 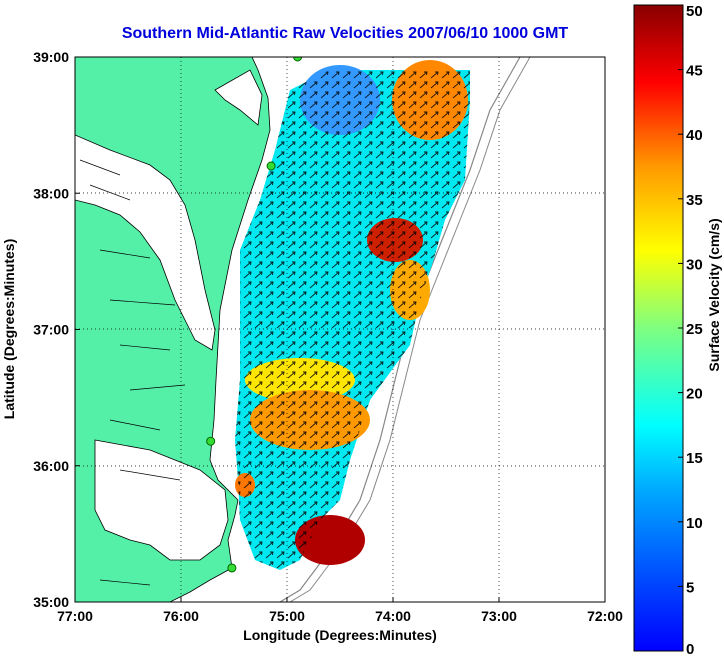 What do you see at coordinates (694, 394) in the screenshot?
I see `colorbar-tick-label: 20` at bounding box center [694, 394].